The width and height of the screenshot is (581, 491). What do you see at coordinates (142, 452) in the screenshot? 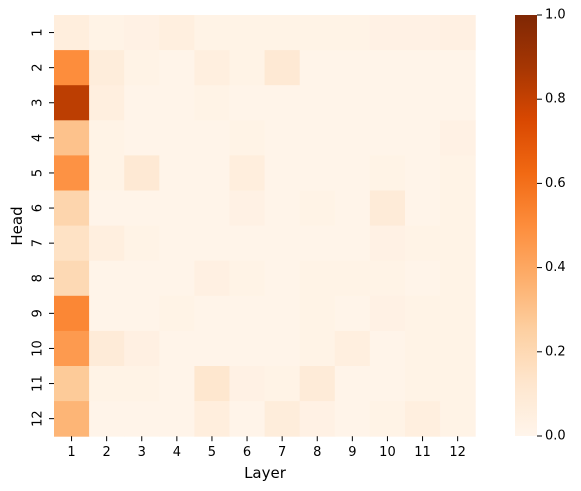
I see `x-tick-label: 3` at bounding box center [142, 452].